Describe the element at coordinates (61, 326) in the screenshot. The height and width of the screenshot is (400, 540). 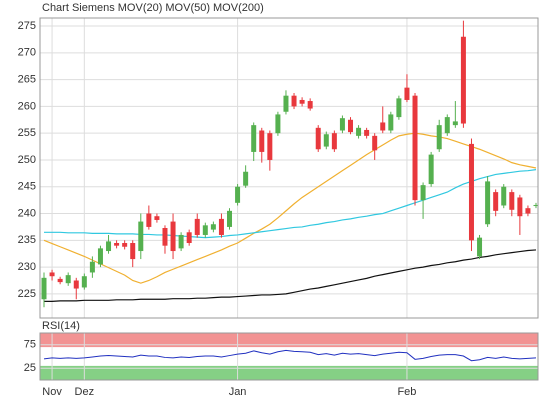
I see `rsi-title: RSI(14)` at that location.